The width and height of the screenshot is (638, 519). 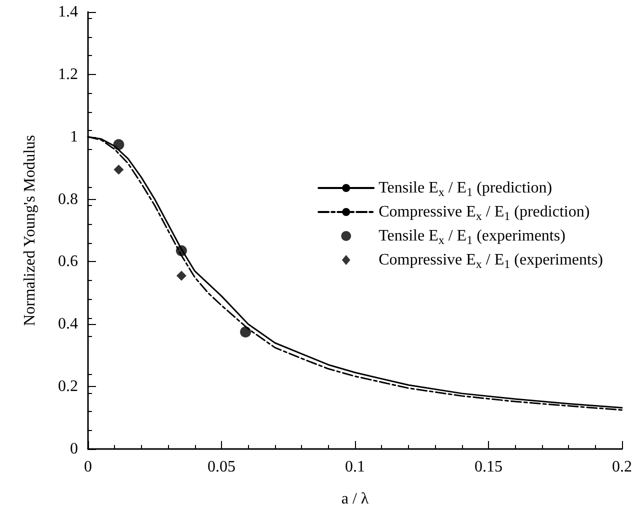 What do you see at coordinates (30, 230) in the screenshot?
I see `y-axis-title: Normalized Young's Modulus` at bounding box center [30, 230].